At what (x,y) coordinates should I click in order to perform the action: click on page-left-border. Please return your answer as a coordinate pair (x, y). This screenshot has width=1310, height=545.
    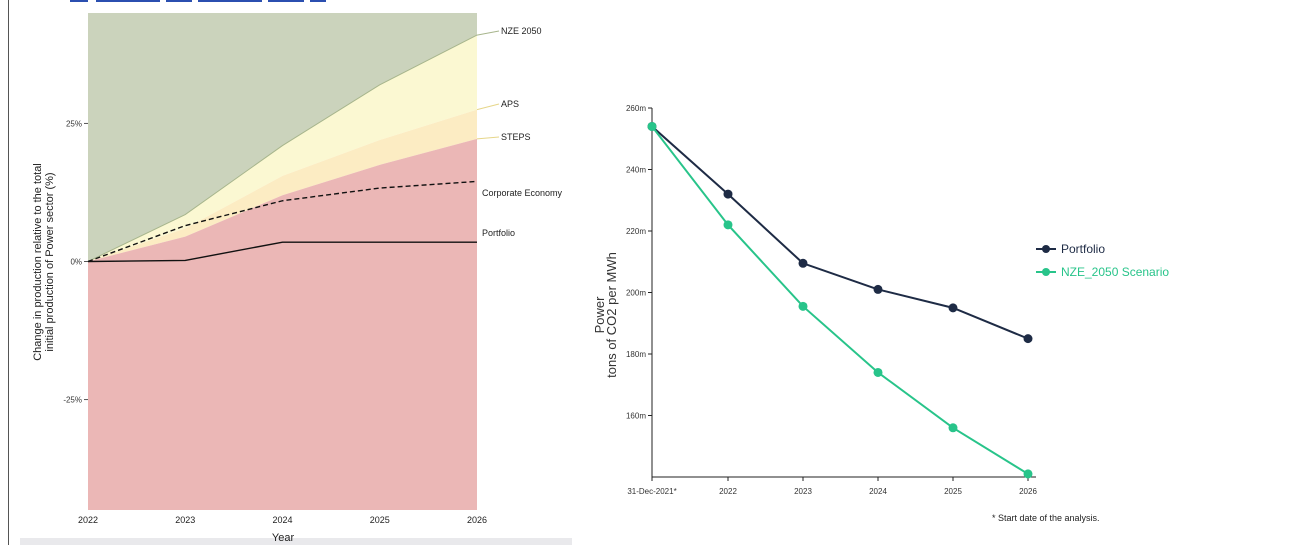
    Looking at the image, I should click on (8, 272).